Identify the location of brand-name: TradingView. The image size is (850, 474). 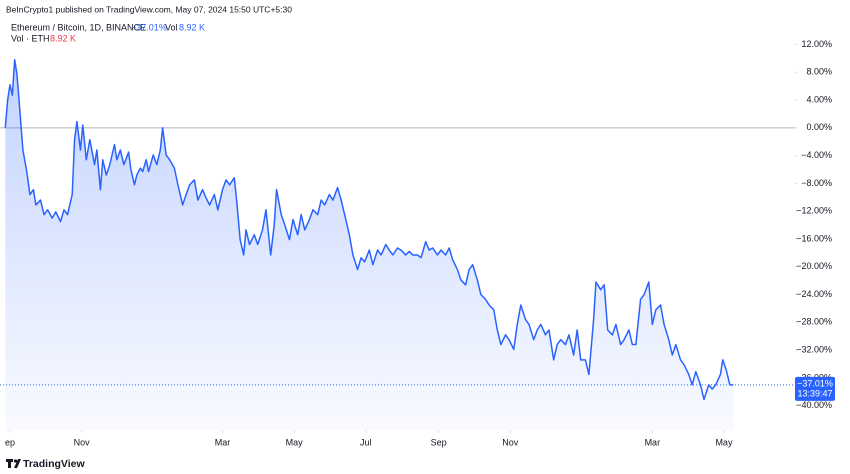
(54, 464).